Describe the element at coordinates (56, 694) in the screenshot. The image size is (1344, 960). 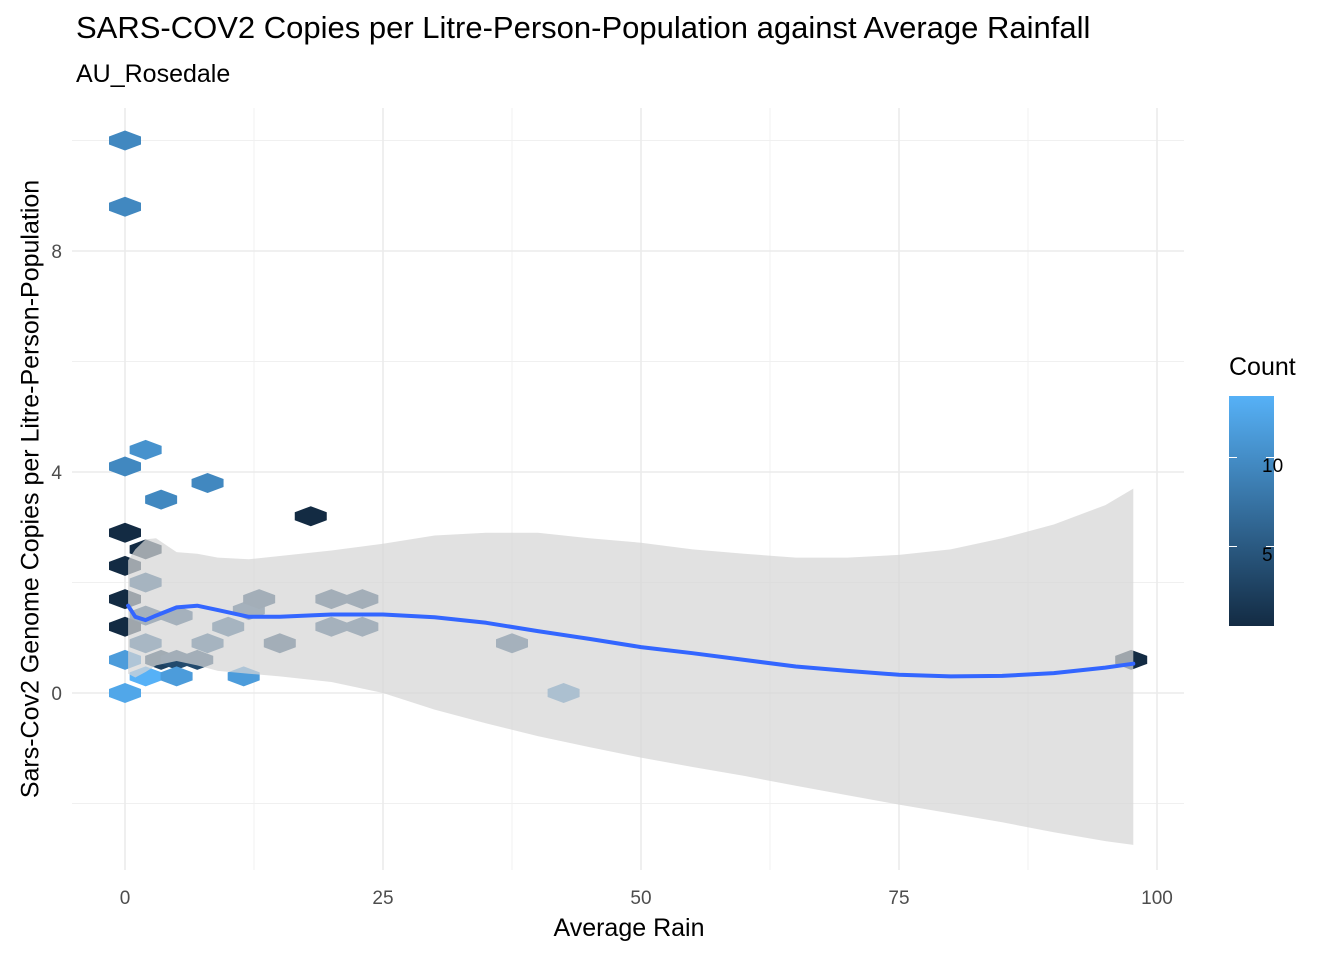
I see `y-tick-label-0: 0` at that location.